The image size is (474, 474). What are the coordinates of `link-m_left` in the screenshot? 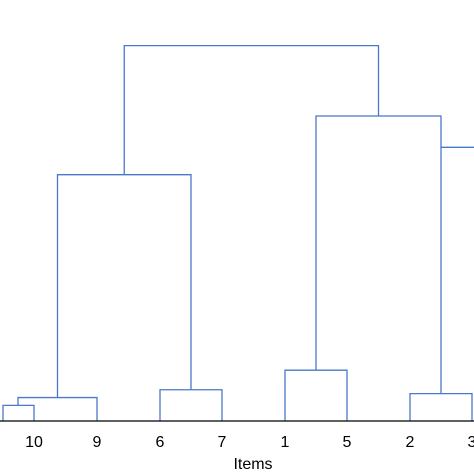 It's located at (124, 286).